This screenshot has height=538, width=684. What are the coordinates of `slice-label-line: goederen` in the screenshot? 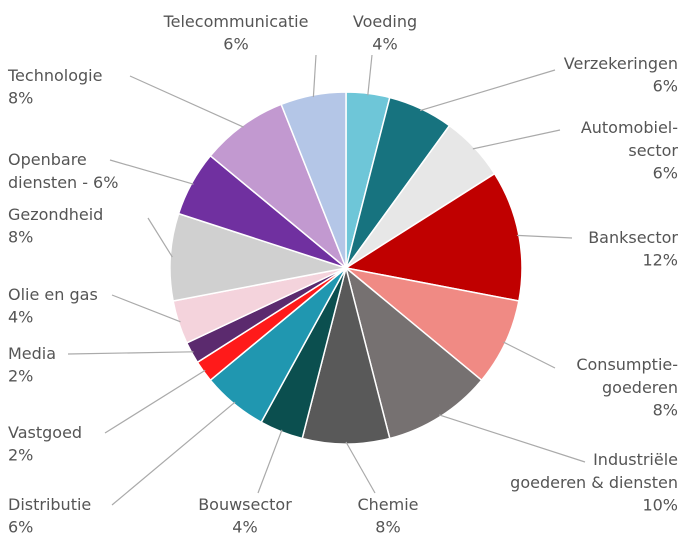 It's located at (640, 387).